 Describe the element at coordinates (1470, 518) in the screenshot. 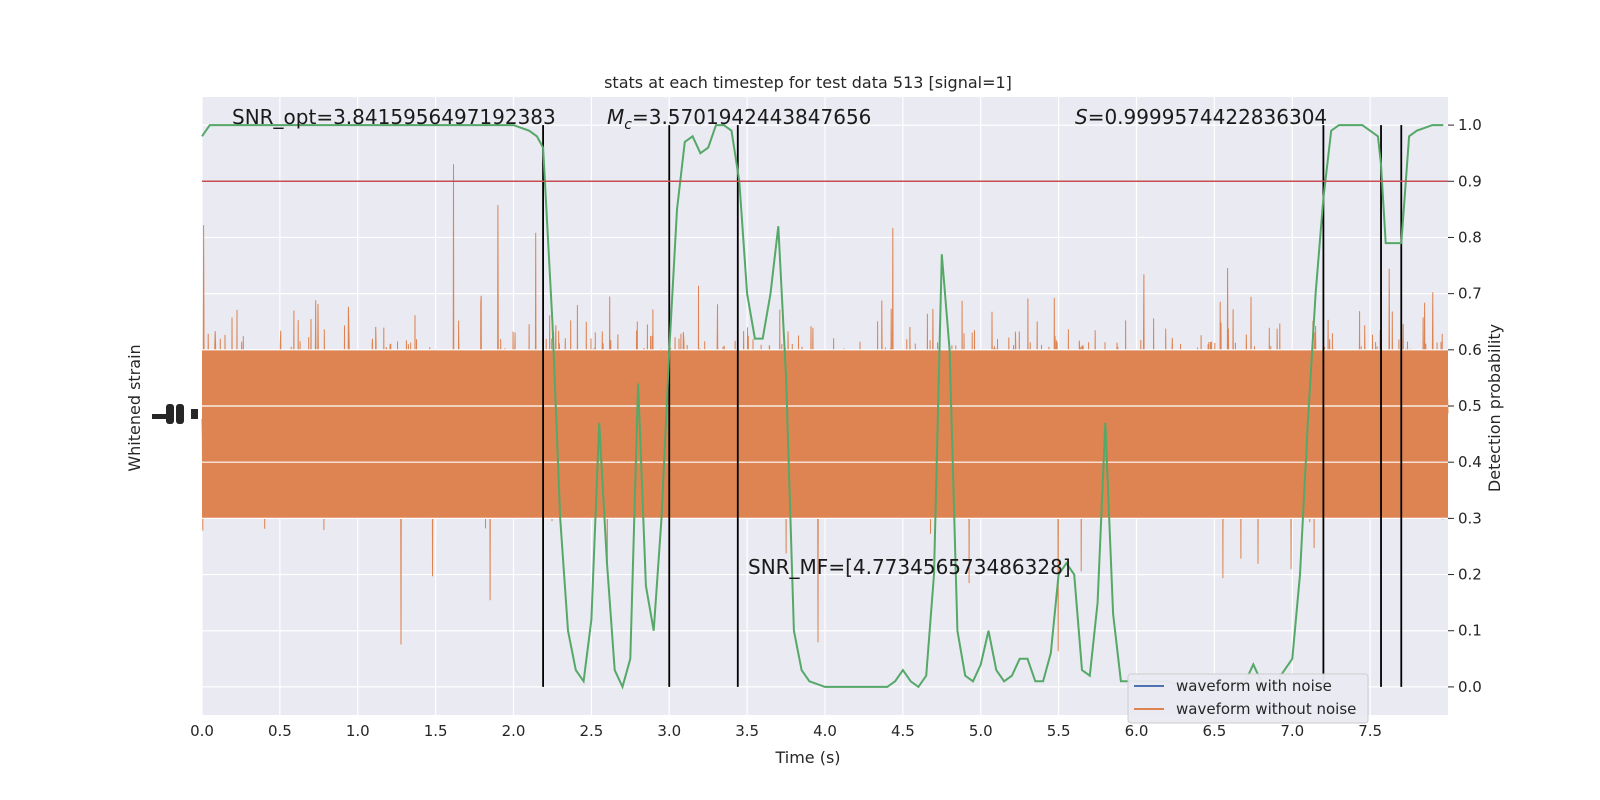

I see `right-y-tick-label: 0.3` at that location.